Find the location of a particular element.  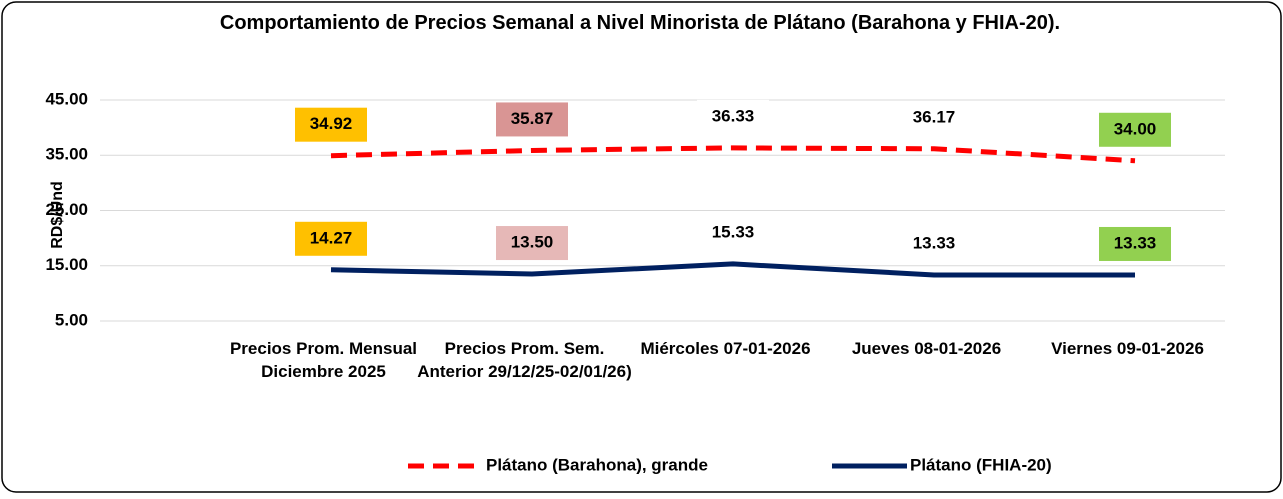

y-tick-label: 15.00 is located at coordinates (66, 264).